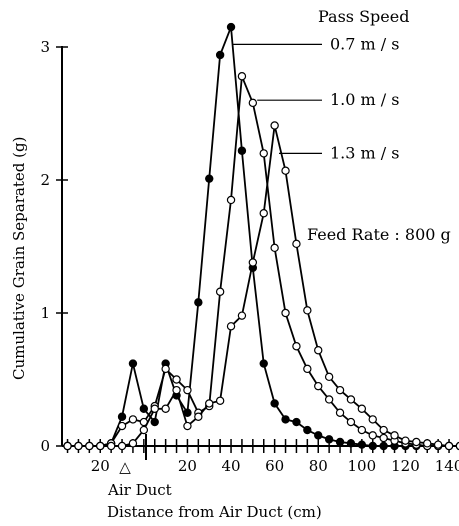 The height and width of the screenshot is (526, 459). Describe the element at coordinates (214, 512) in the screenshot. I see `x-axis-label: Distance from Air Duct (cm)` at that location.